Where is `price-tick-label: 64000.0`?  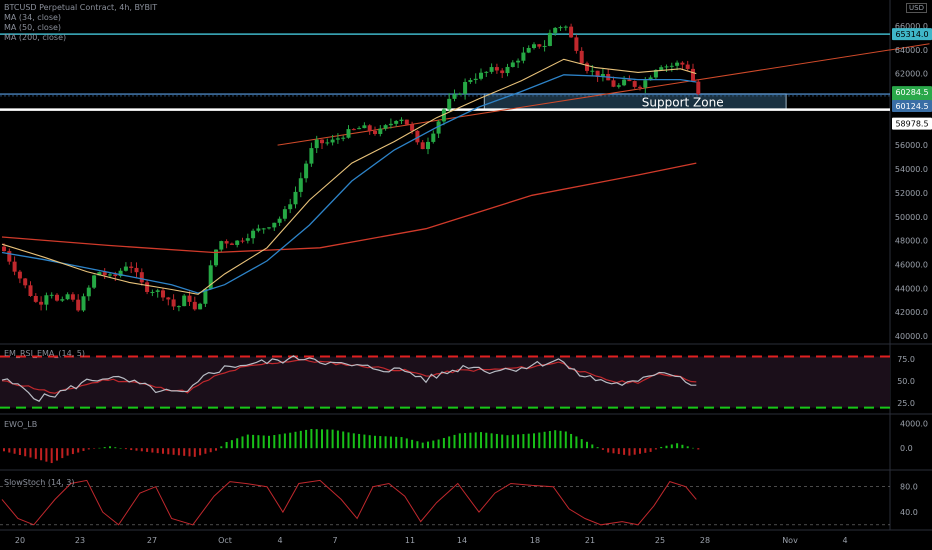
price-tick-label: 64000.0 is located at coordinates (911, 50).